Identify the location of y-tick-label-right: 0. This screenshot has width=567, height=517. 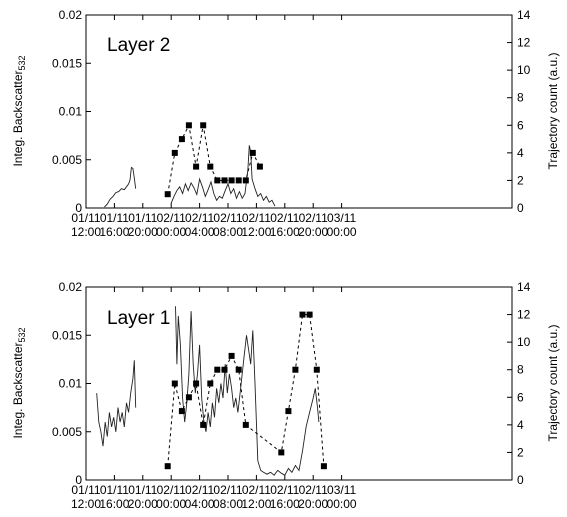
(520, 480).